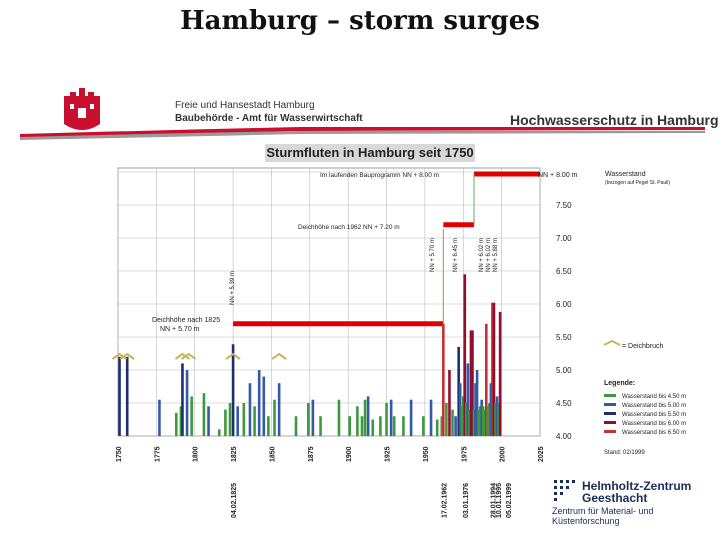  I want to click on nn539-label: NN + 5.39 m, so click(233, 288).